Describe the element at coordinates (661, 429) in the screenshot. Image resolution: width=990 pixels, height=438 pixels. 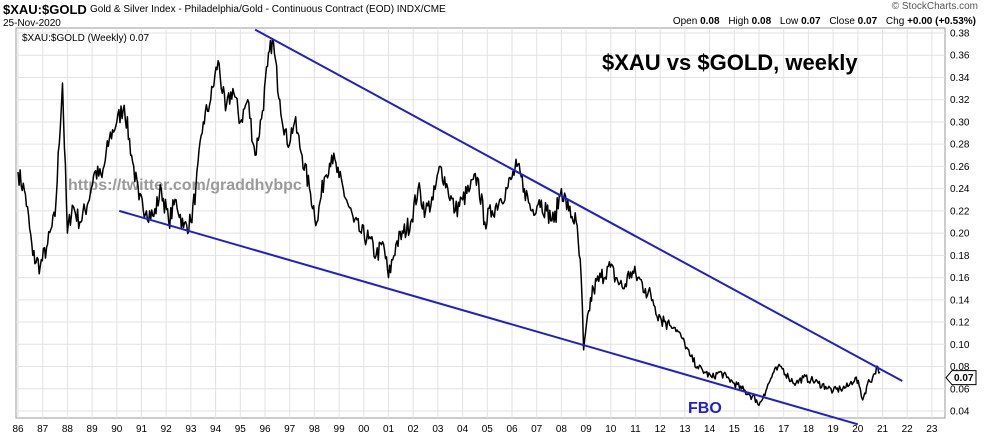
I see `x-tick-label: 12` at that location.